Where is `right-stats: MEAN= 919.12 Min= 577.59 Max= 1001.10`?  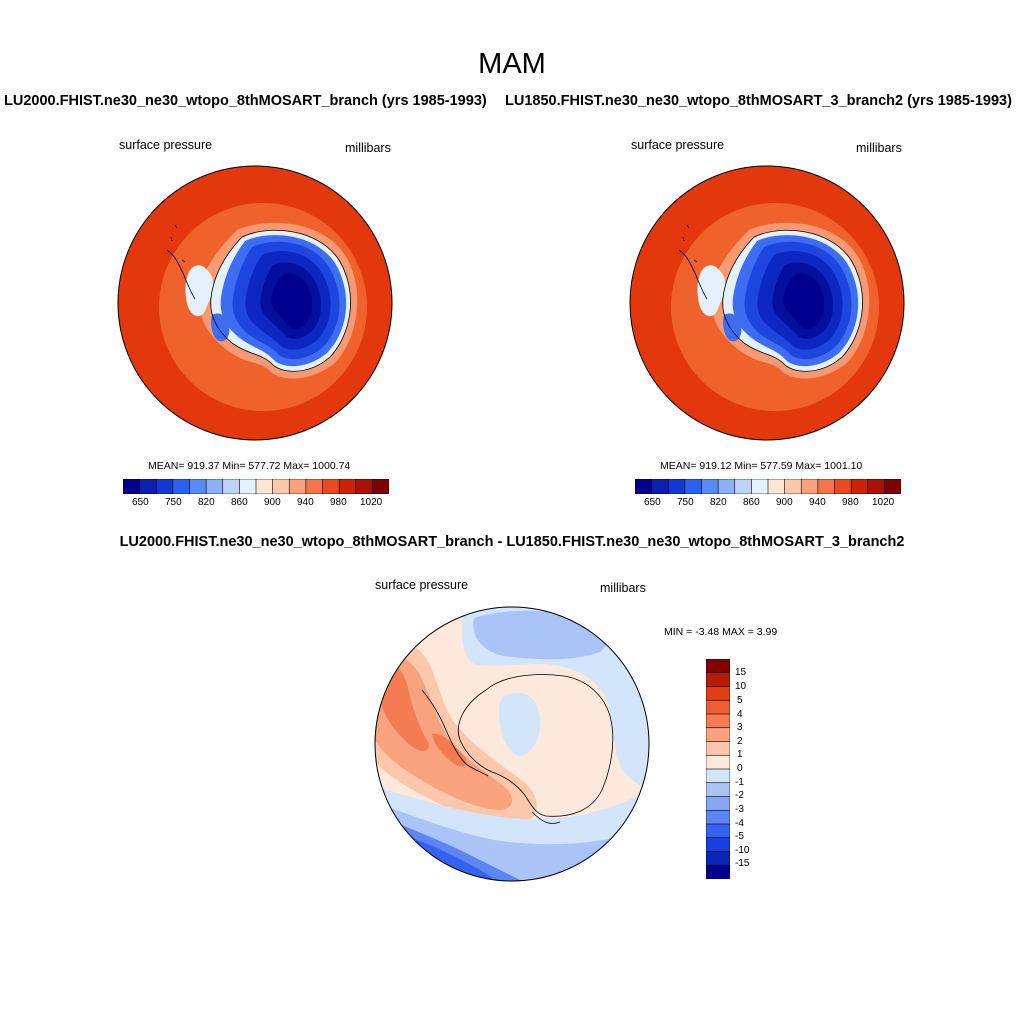
right-stats: MEAN= 919.12 Min= 577.59 Max= 1001.10 is located at coordinates (761, 466).